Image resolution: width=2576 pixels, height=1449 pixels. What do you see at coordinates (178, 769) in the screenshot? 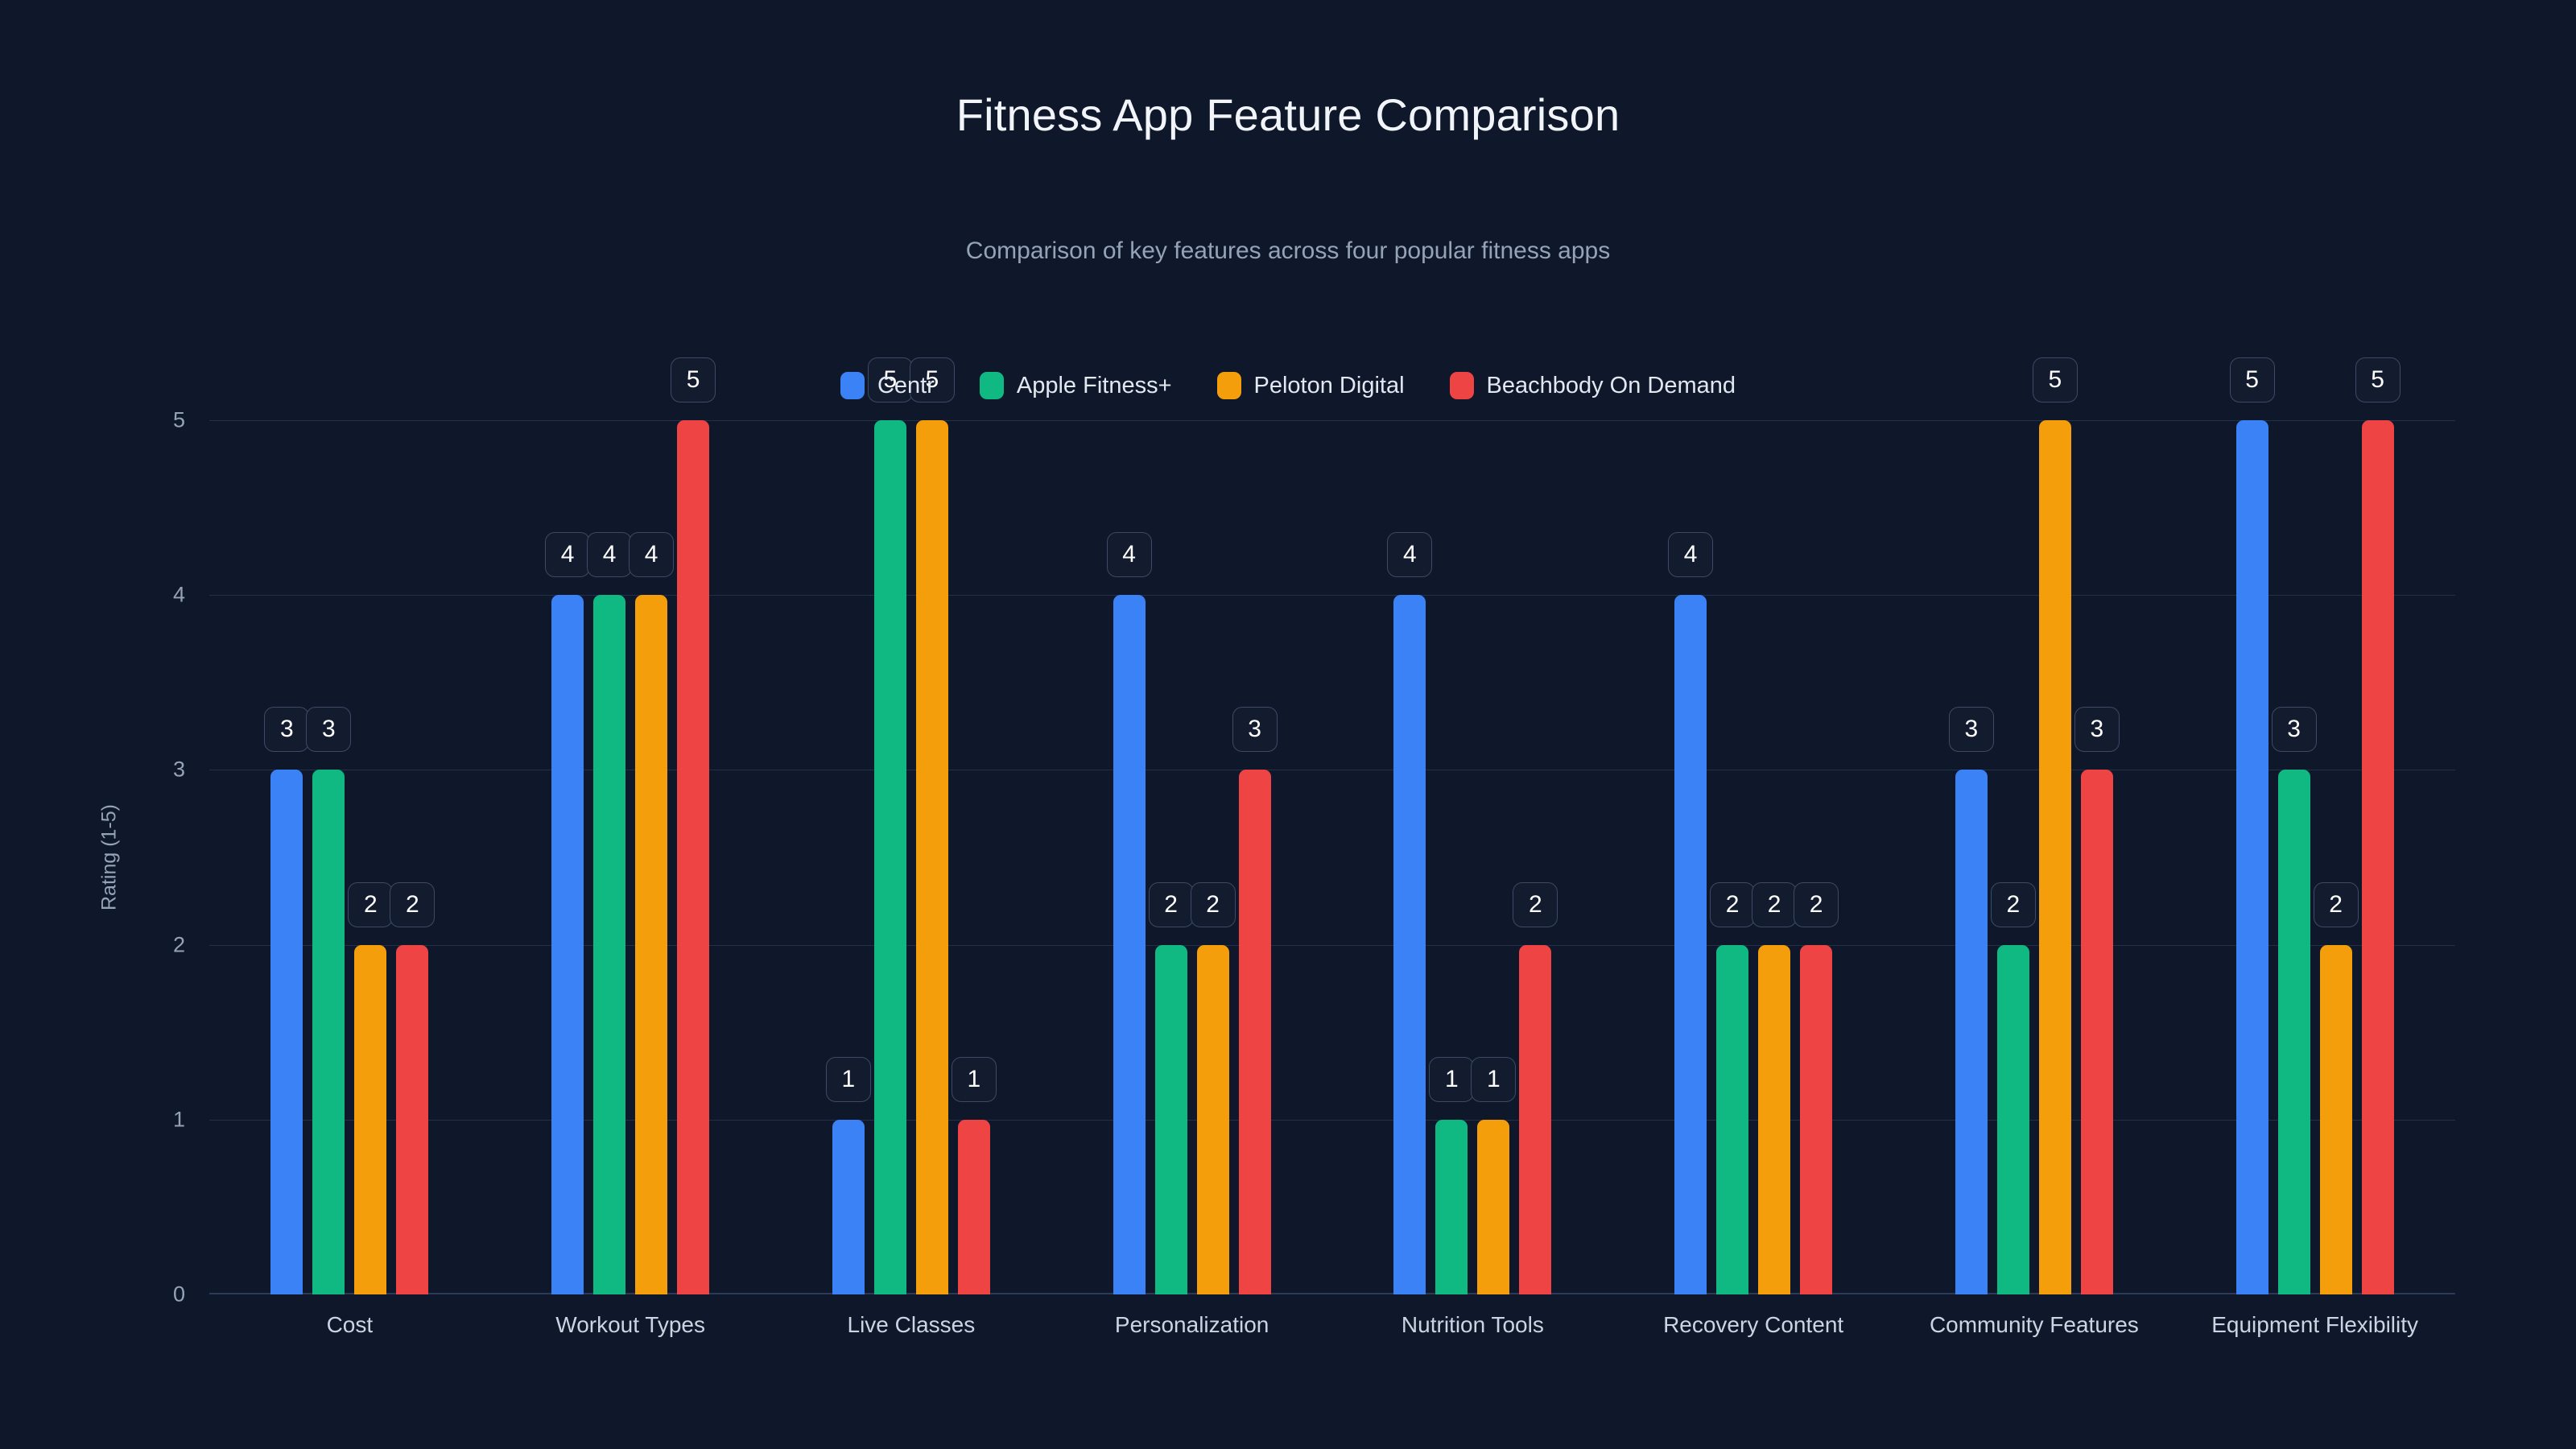
I see `y-axis-tick-label: 3` at bounding box center [178, 769].